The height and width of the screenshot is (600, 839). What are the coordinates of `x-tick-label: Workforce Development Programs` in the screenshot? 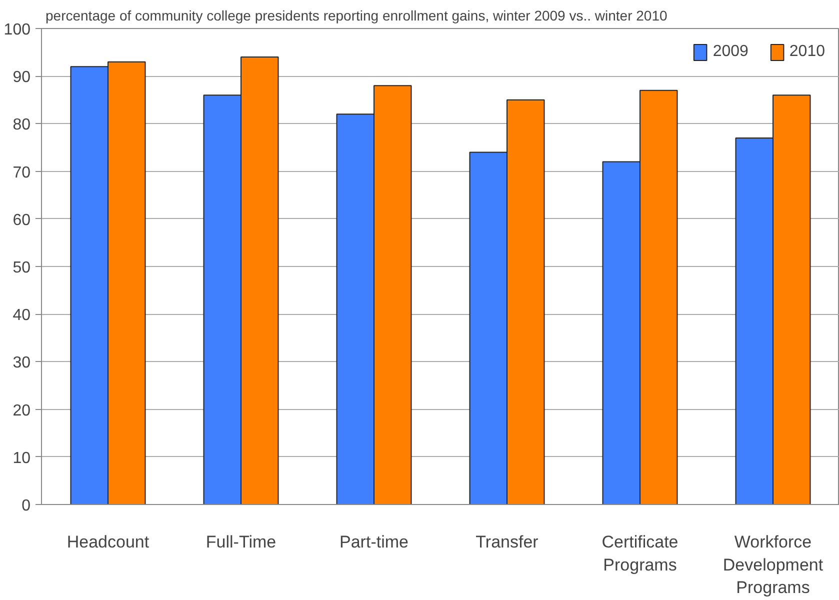 It's located at (773, 565).